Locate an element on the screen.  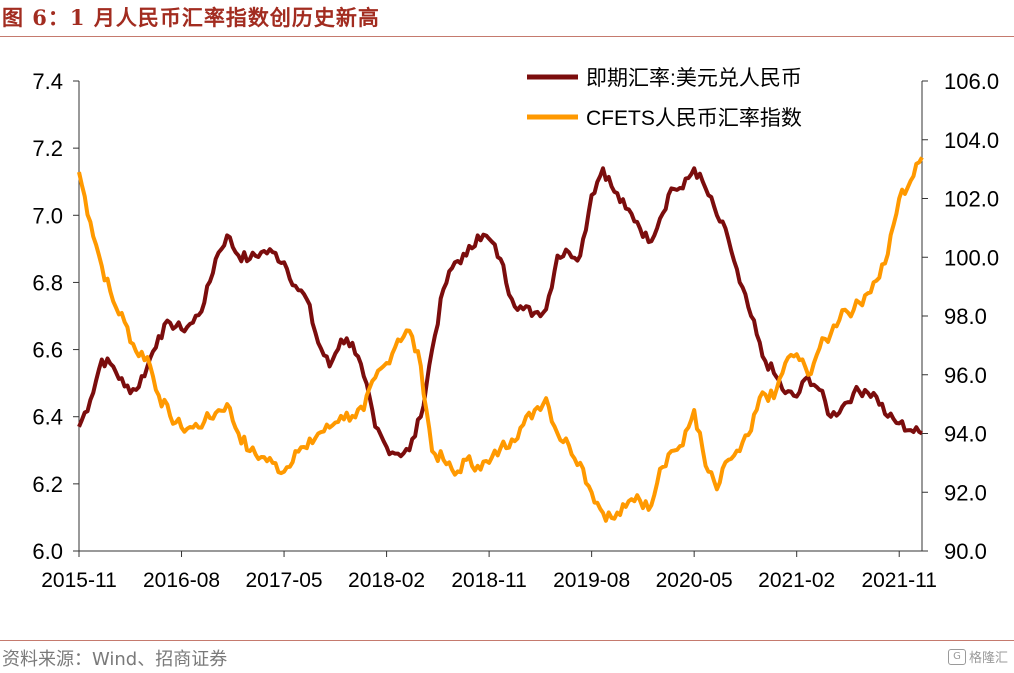
x-tick-label: 2018-02 is located at coordinates (386, 580).